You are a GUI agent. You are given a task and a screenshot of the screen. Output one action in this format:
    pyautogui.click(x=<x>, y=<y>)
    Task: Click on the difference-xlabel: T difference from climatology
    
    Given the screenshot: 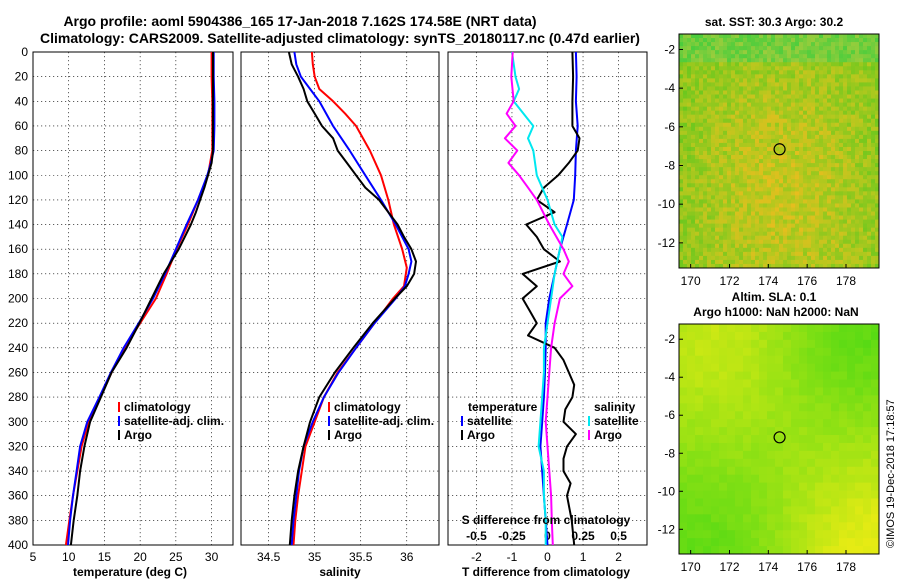 What is the action you would take?
    pyautogui.click(x=546, y=572)
    